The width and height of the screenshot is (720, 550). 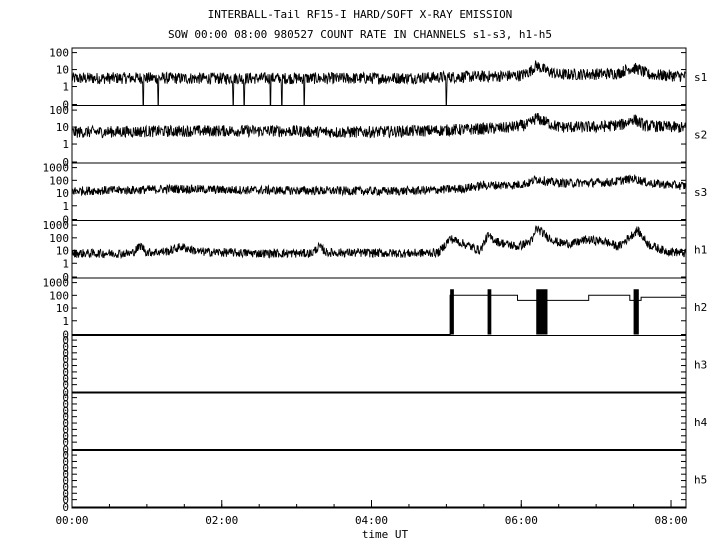 What do you see at coordinates (670, 520) in the screenshot?
I see `x-tick-label: 08:00` at bounding box center [670, 520].